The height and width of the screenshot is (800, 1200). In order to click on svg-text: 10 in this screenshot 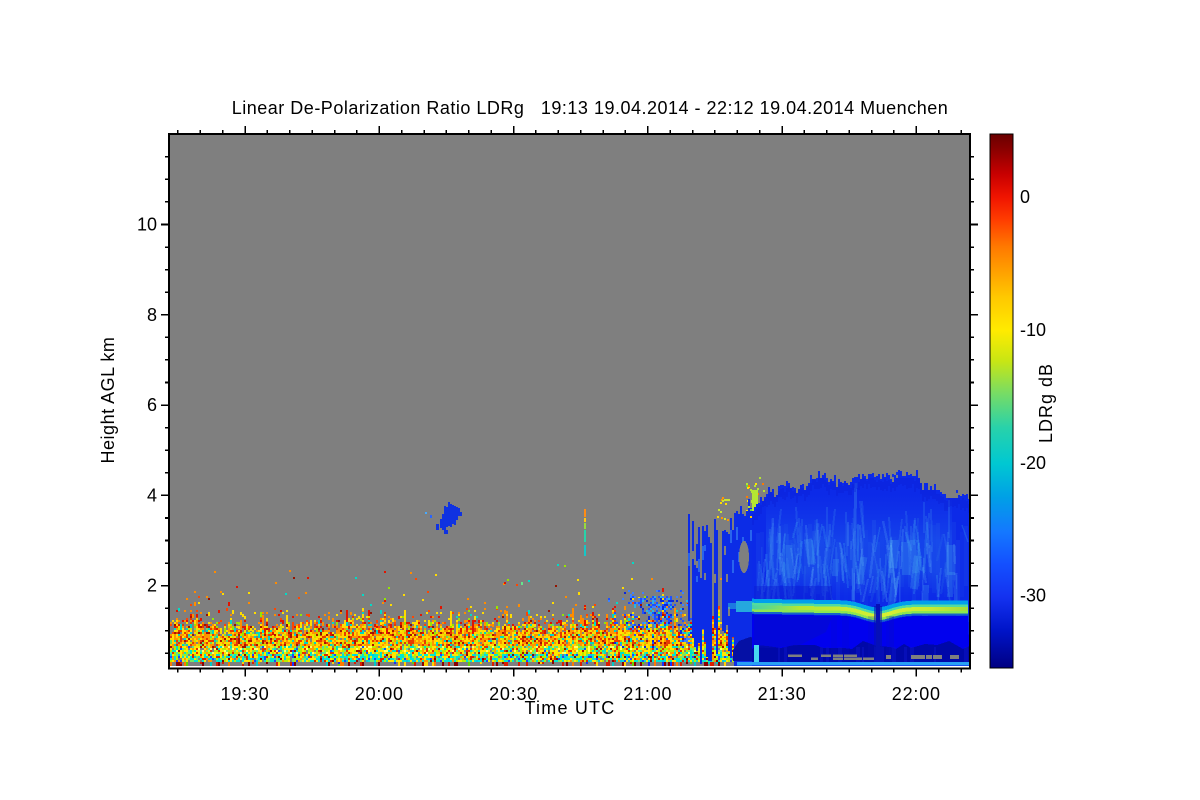, I will do `click(147, 225)`.